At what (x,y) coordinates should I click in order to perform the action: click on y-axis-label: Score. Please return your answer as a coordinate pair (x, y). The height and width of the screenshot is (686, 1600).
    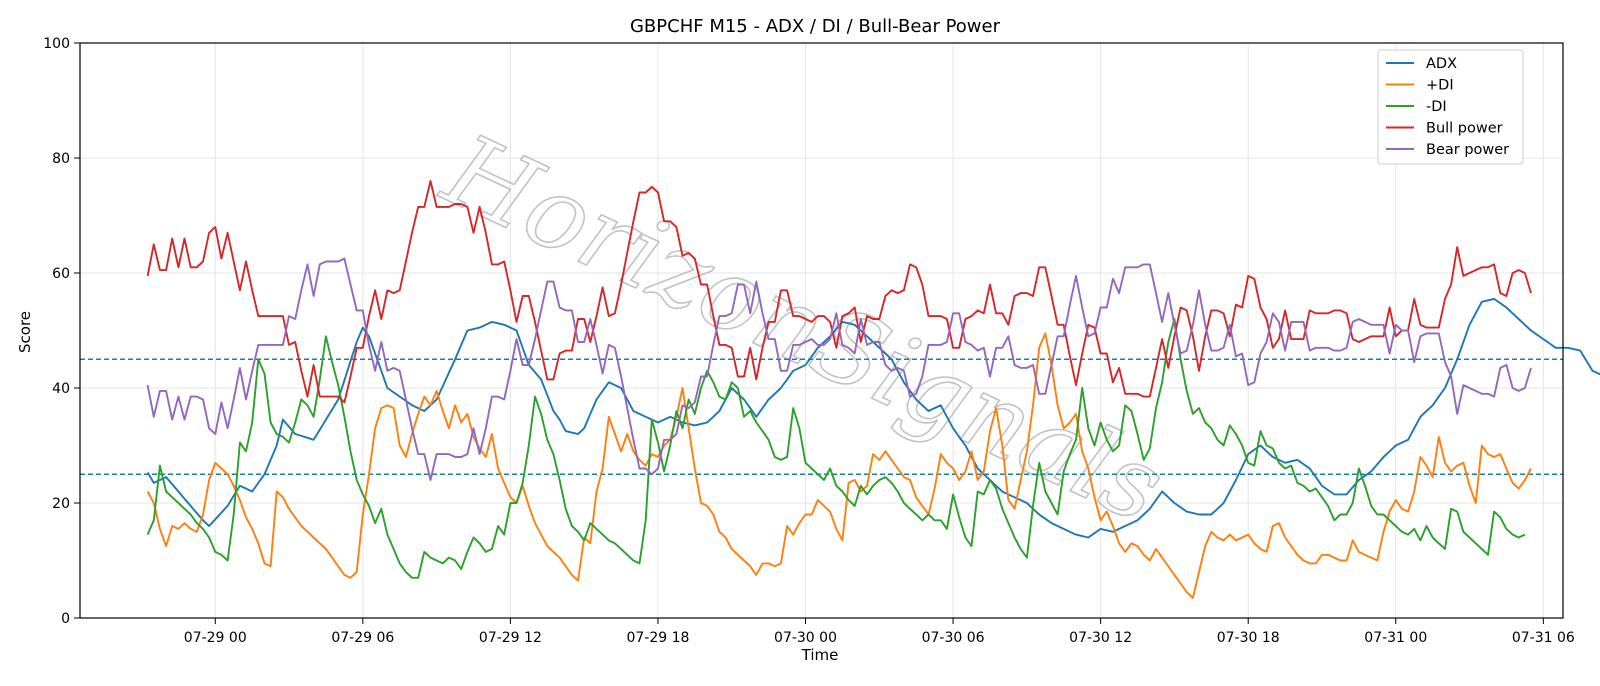
    Looking at the image, I should click on (25, 332).